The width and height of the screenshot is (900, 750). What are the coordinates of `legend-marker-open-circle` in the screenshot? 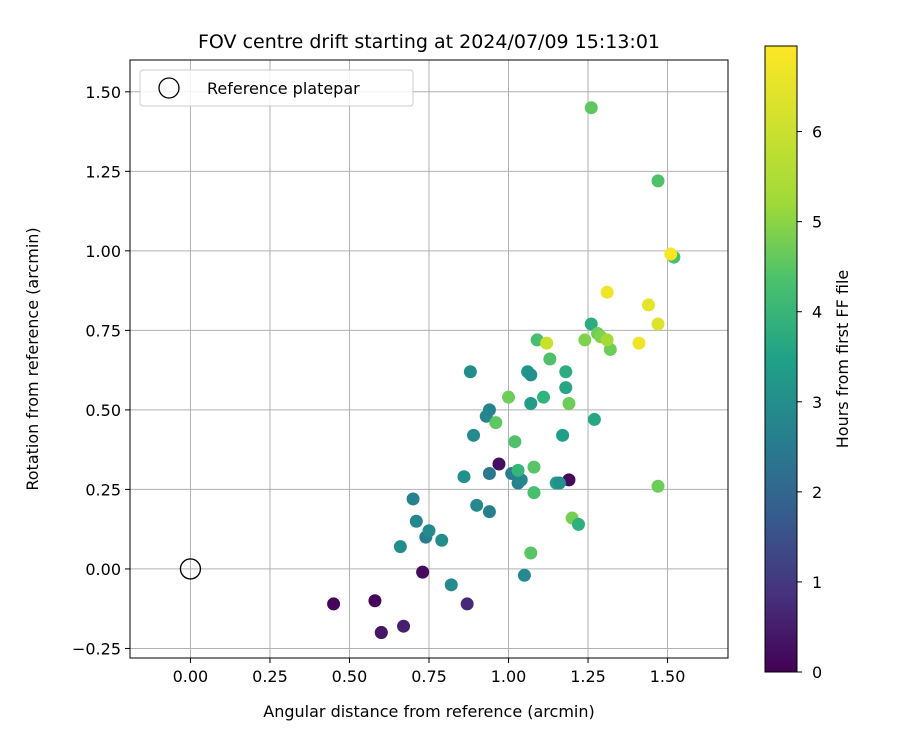 It's located at (169, 88).